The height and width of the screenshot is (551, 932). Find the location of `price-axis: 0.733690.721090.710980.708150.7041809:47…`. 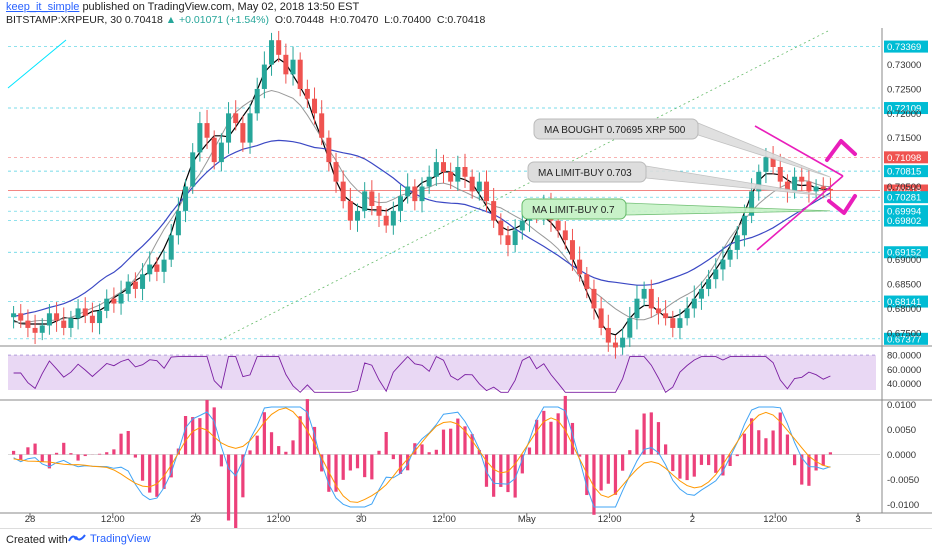

price-axis: 0.733690.721090.710980.708150.7041809:47… is located at coordinates (906, 255).